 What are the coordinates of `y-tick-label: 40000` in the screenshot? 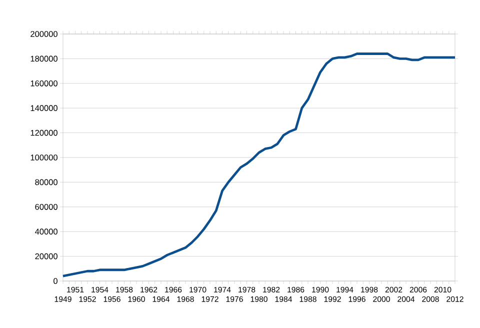 It's located at (46, 231).